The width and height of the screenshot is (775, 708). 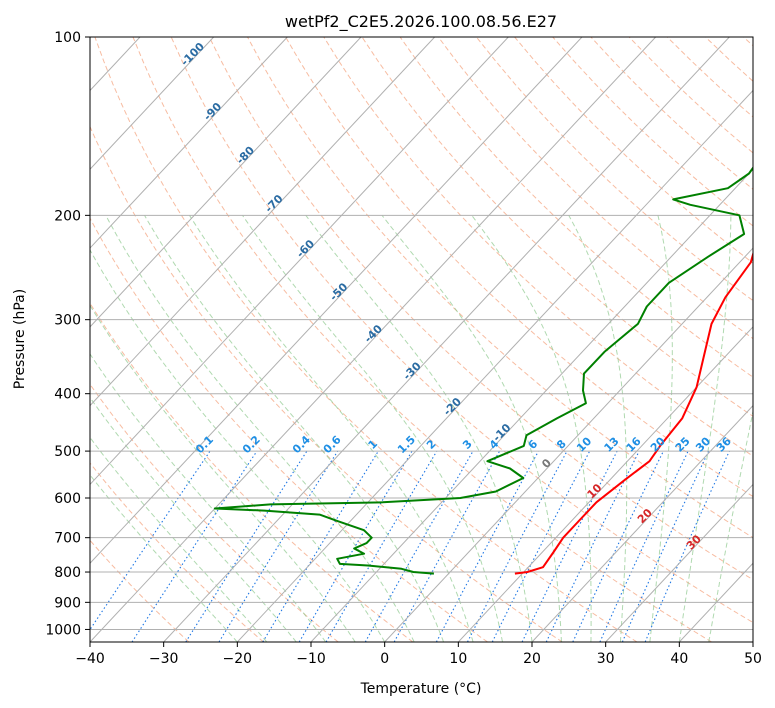 What do you see at coordinates (67, 321) in the screenshot?
I see `y-tick-label: 300` at bounding box center [67, 321].